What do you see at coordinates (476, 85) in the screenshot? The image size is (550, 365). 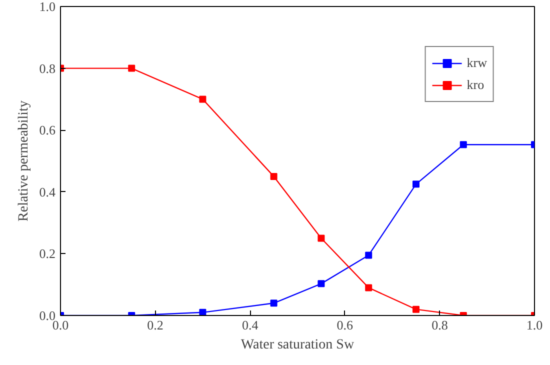 I see `legend-label: kro` at bounding box center [476, 85].